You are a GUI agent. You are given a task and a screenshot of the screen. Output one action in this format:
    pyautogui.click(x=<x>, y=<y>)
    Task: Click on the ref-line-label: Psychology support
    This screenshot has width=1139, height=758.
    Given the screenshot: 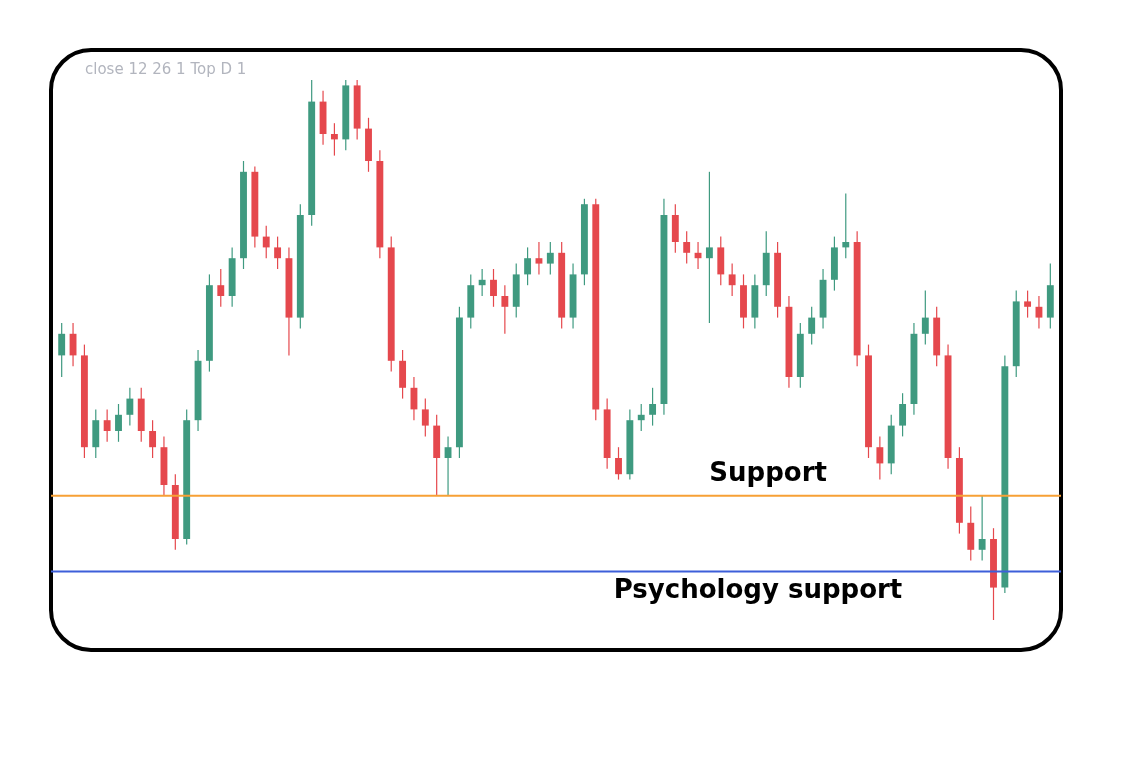 What is the action you would take?
    pyautogui.click(x=758, y=589)
    